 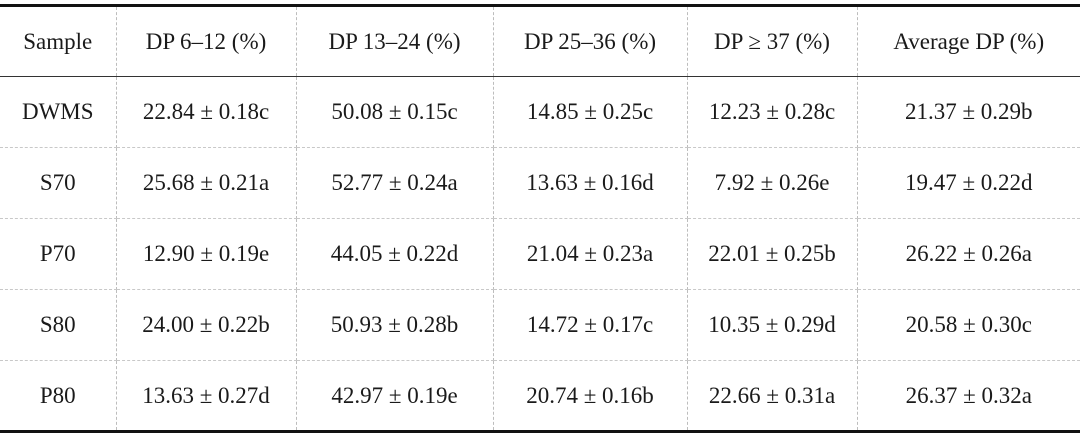 What do you see at coordinates (590, 325) in the screenshot?
I see `table-cell: 14.72 ± 0.17c` at bounding box center [590, 325].